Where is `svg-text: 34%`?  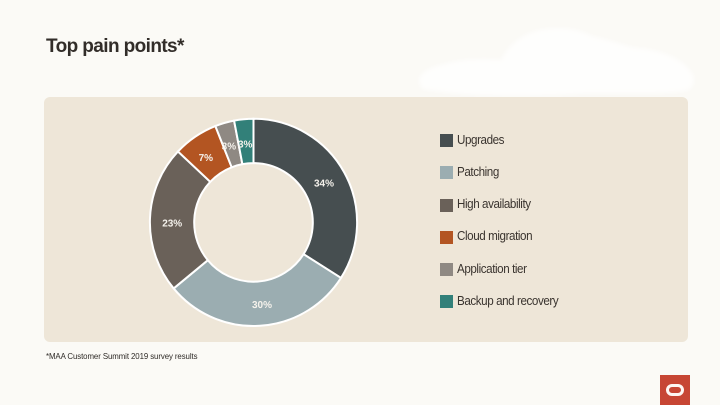
svg-text: 34% is located at coordinates (324, 183).